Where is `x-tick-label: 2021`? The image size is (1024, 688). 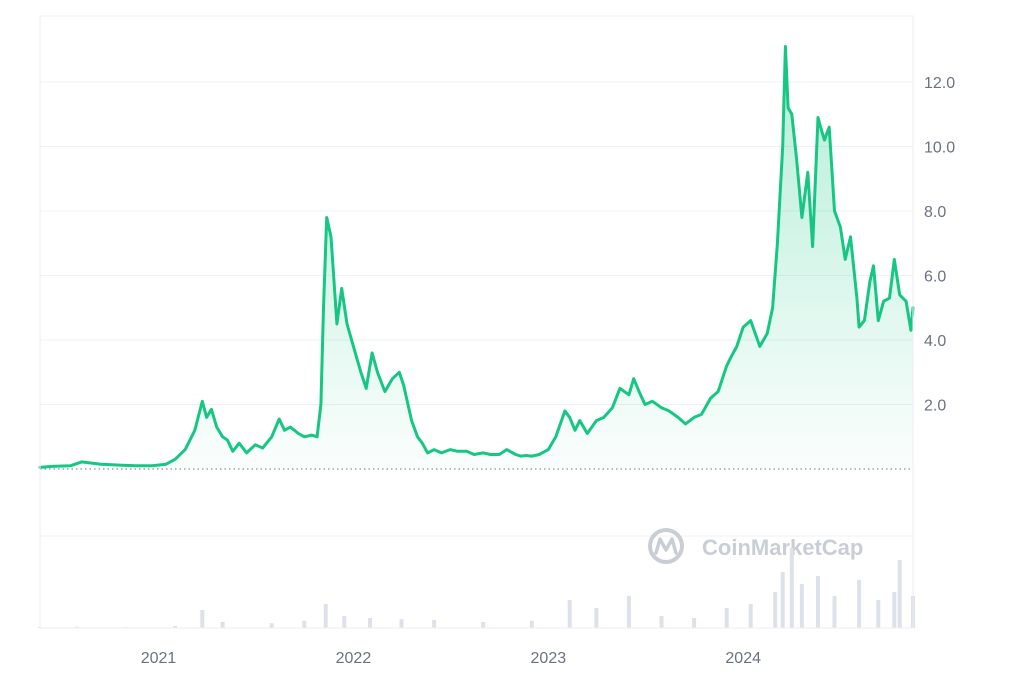
x-tick-label: 2021 is located at coordinates (159, 658).